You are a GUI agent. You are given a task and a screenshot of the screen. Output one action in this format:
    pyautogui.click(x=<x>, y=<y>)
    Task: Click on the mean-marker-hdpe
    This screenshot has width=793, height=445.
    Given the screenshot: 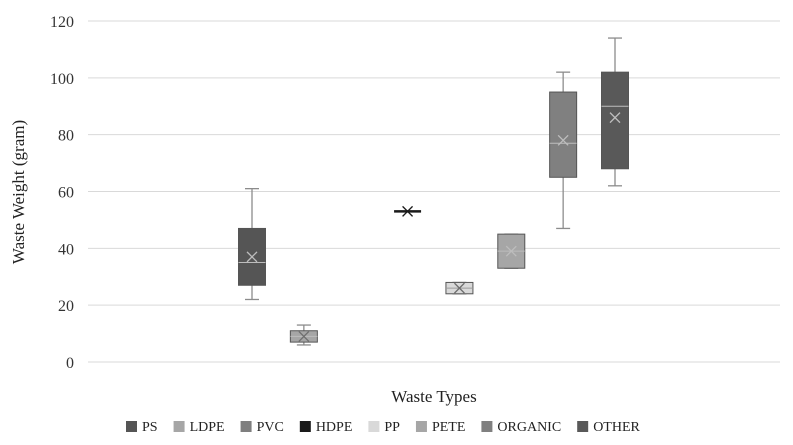 What is the action you would take?
    pyautogui.click(x=408, y=211)
    